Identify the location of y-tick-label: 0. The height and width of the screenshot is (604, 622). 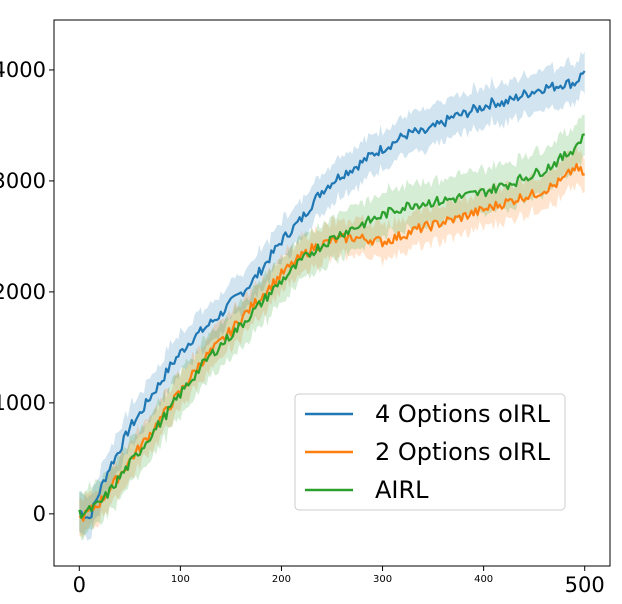
(39, 514).